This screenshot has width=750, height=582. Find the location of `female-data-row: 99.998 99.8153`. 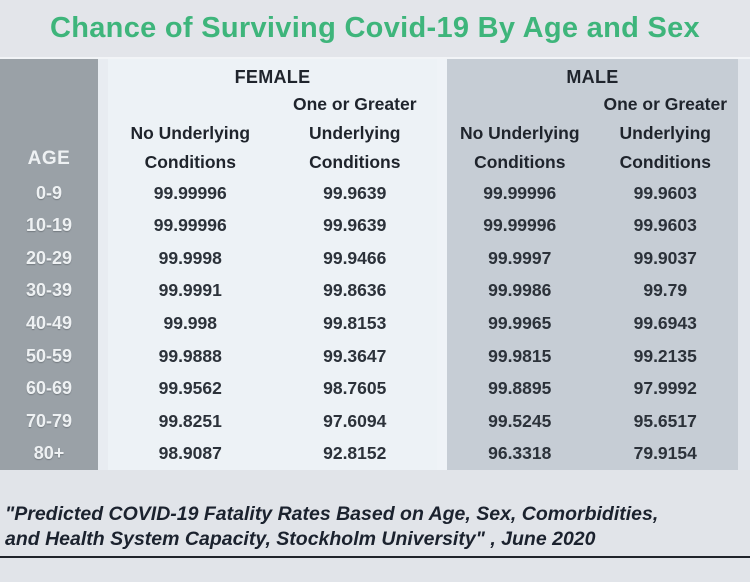

female-data-row: 99.998 99.8153 is located at coordinates (272, 323).